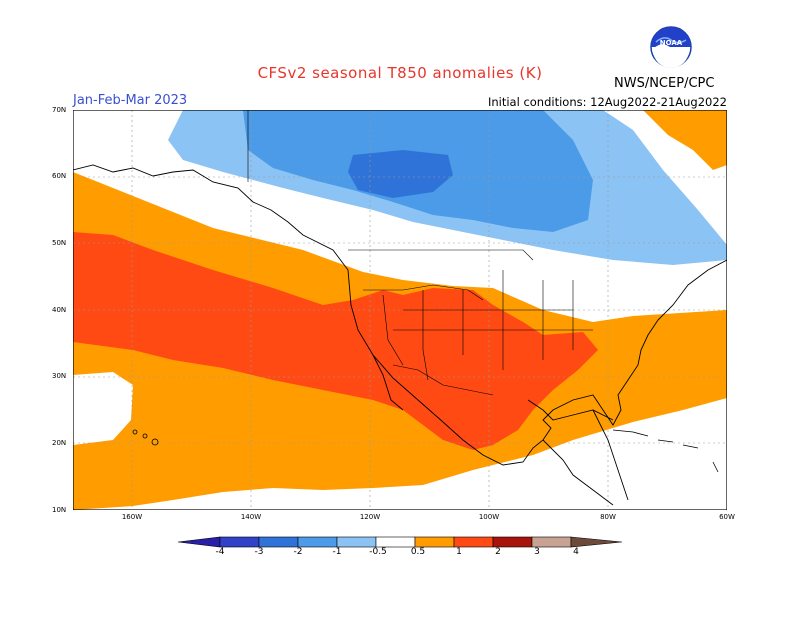  I want to click on anomaly-neg-2-3-region, so click(400, 174).